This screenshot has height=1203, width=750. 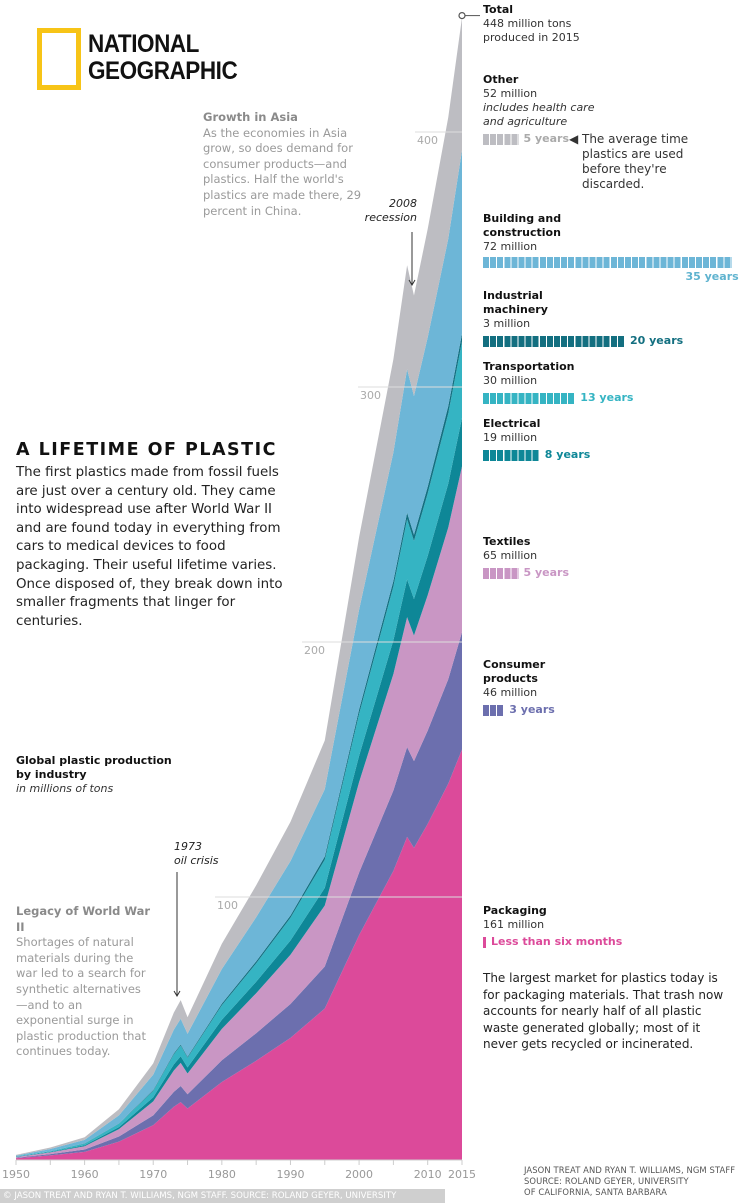 I want to click on legend-amount: 19 million, so click(x=510, y=437).